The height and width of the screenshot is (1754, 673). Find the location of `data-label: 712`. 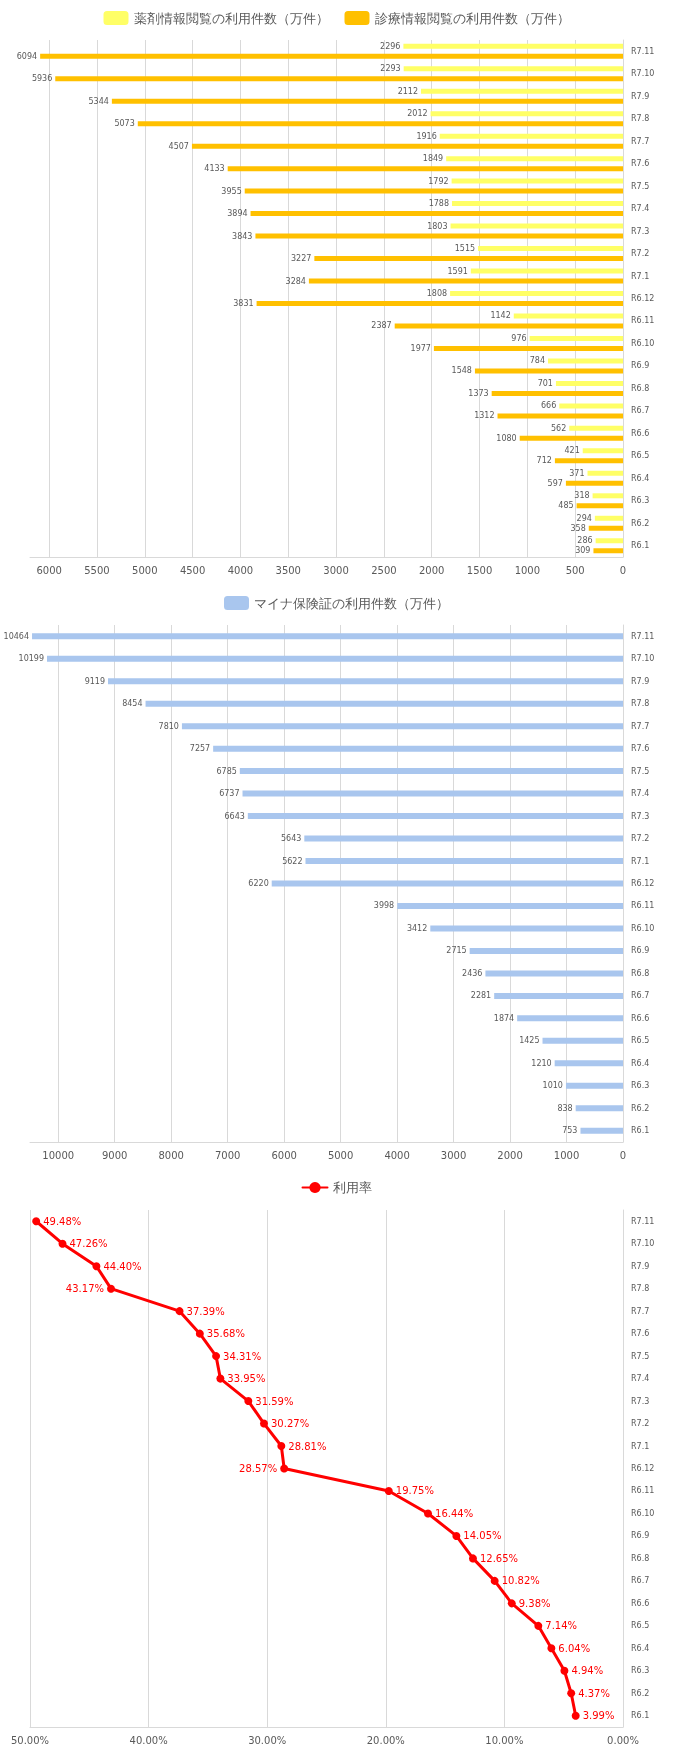

data-label: 712 is located at coordinates (544, 461).